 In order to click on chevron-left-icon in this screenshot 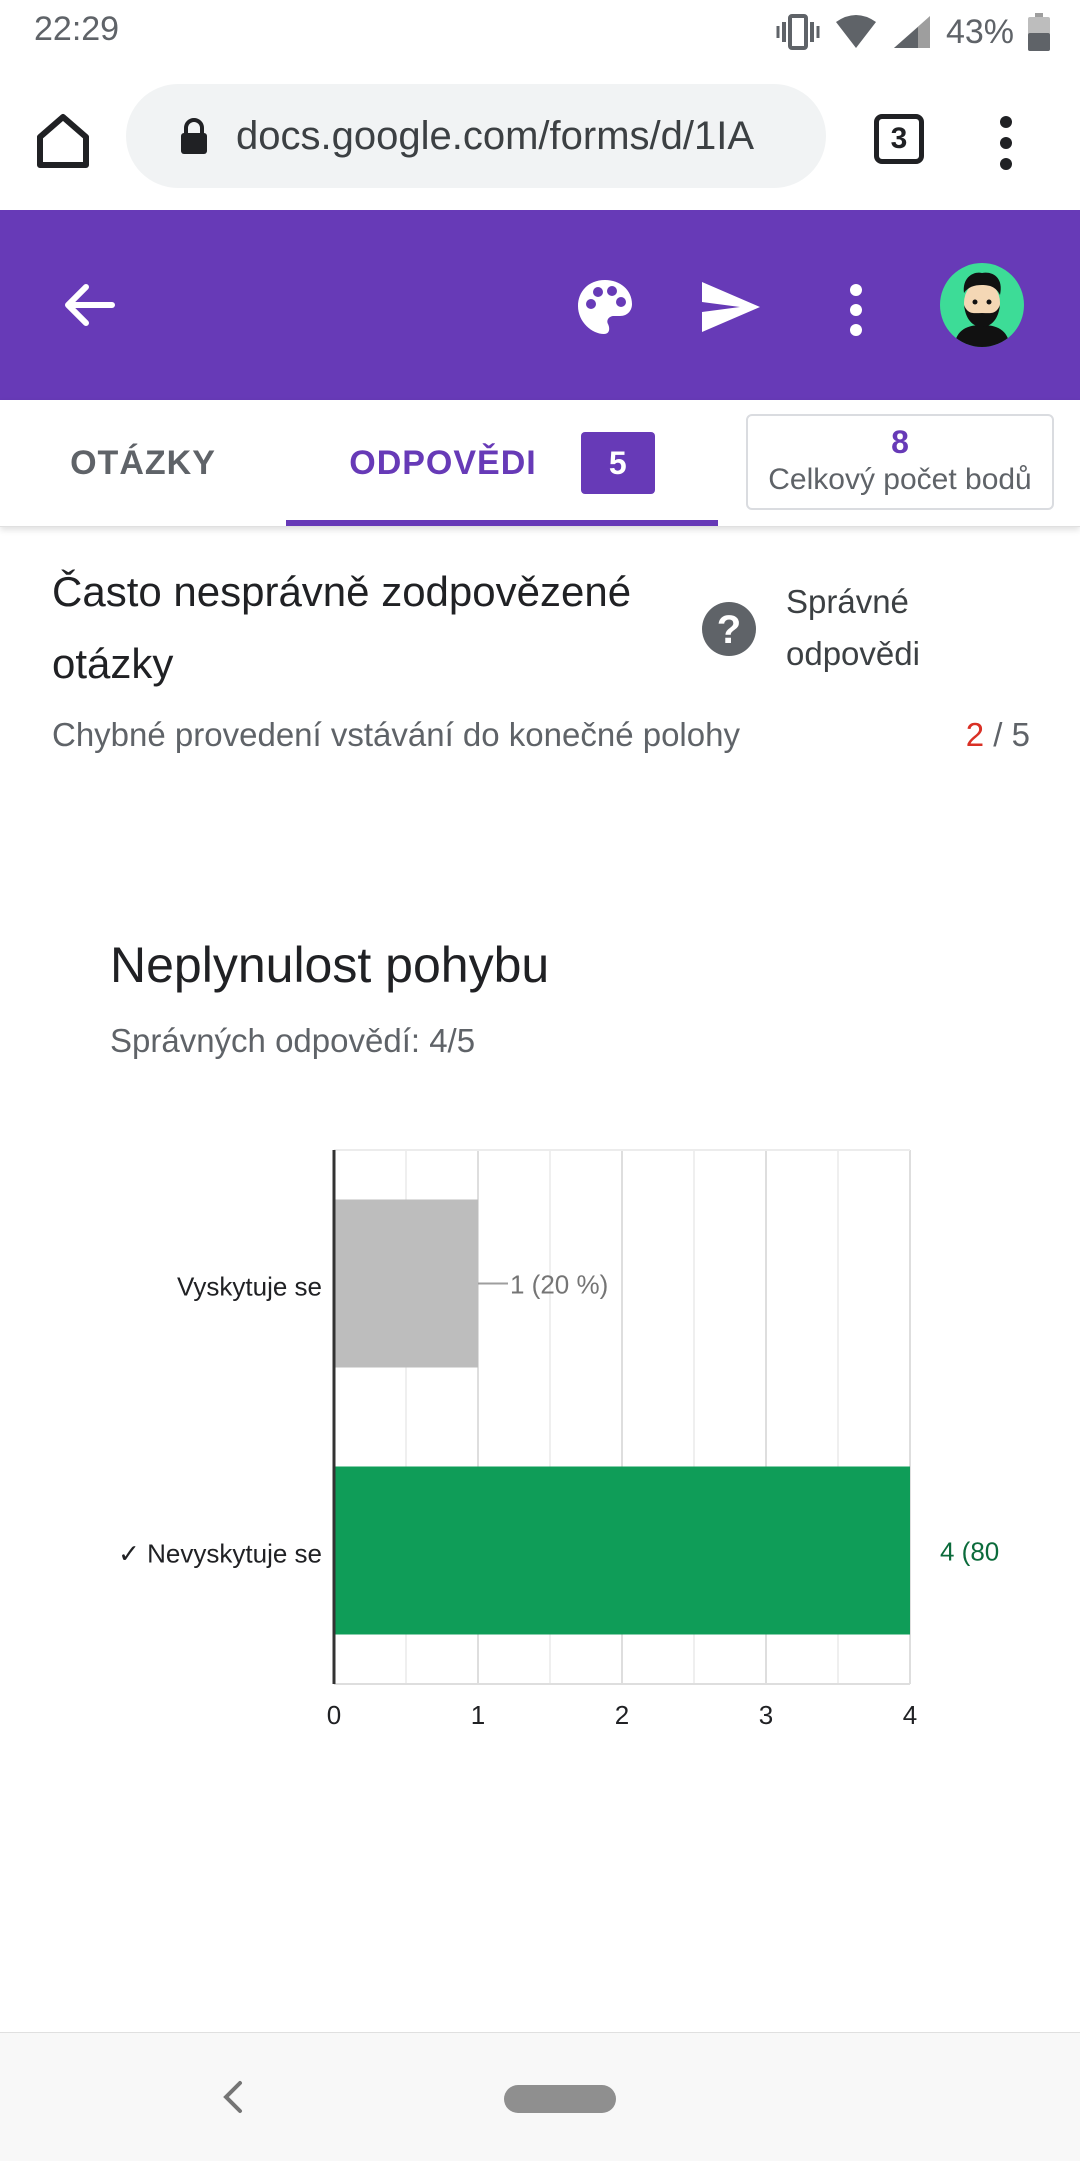, I will do `click(232, 2097)`.